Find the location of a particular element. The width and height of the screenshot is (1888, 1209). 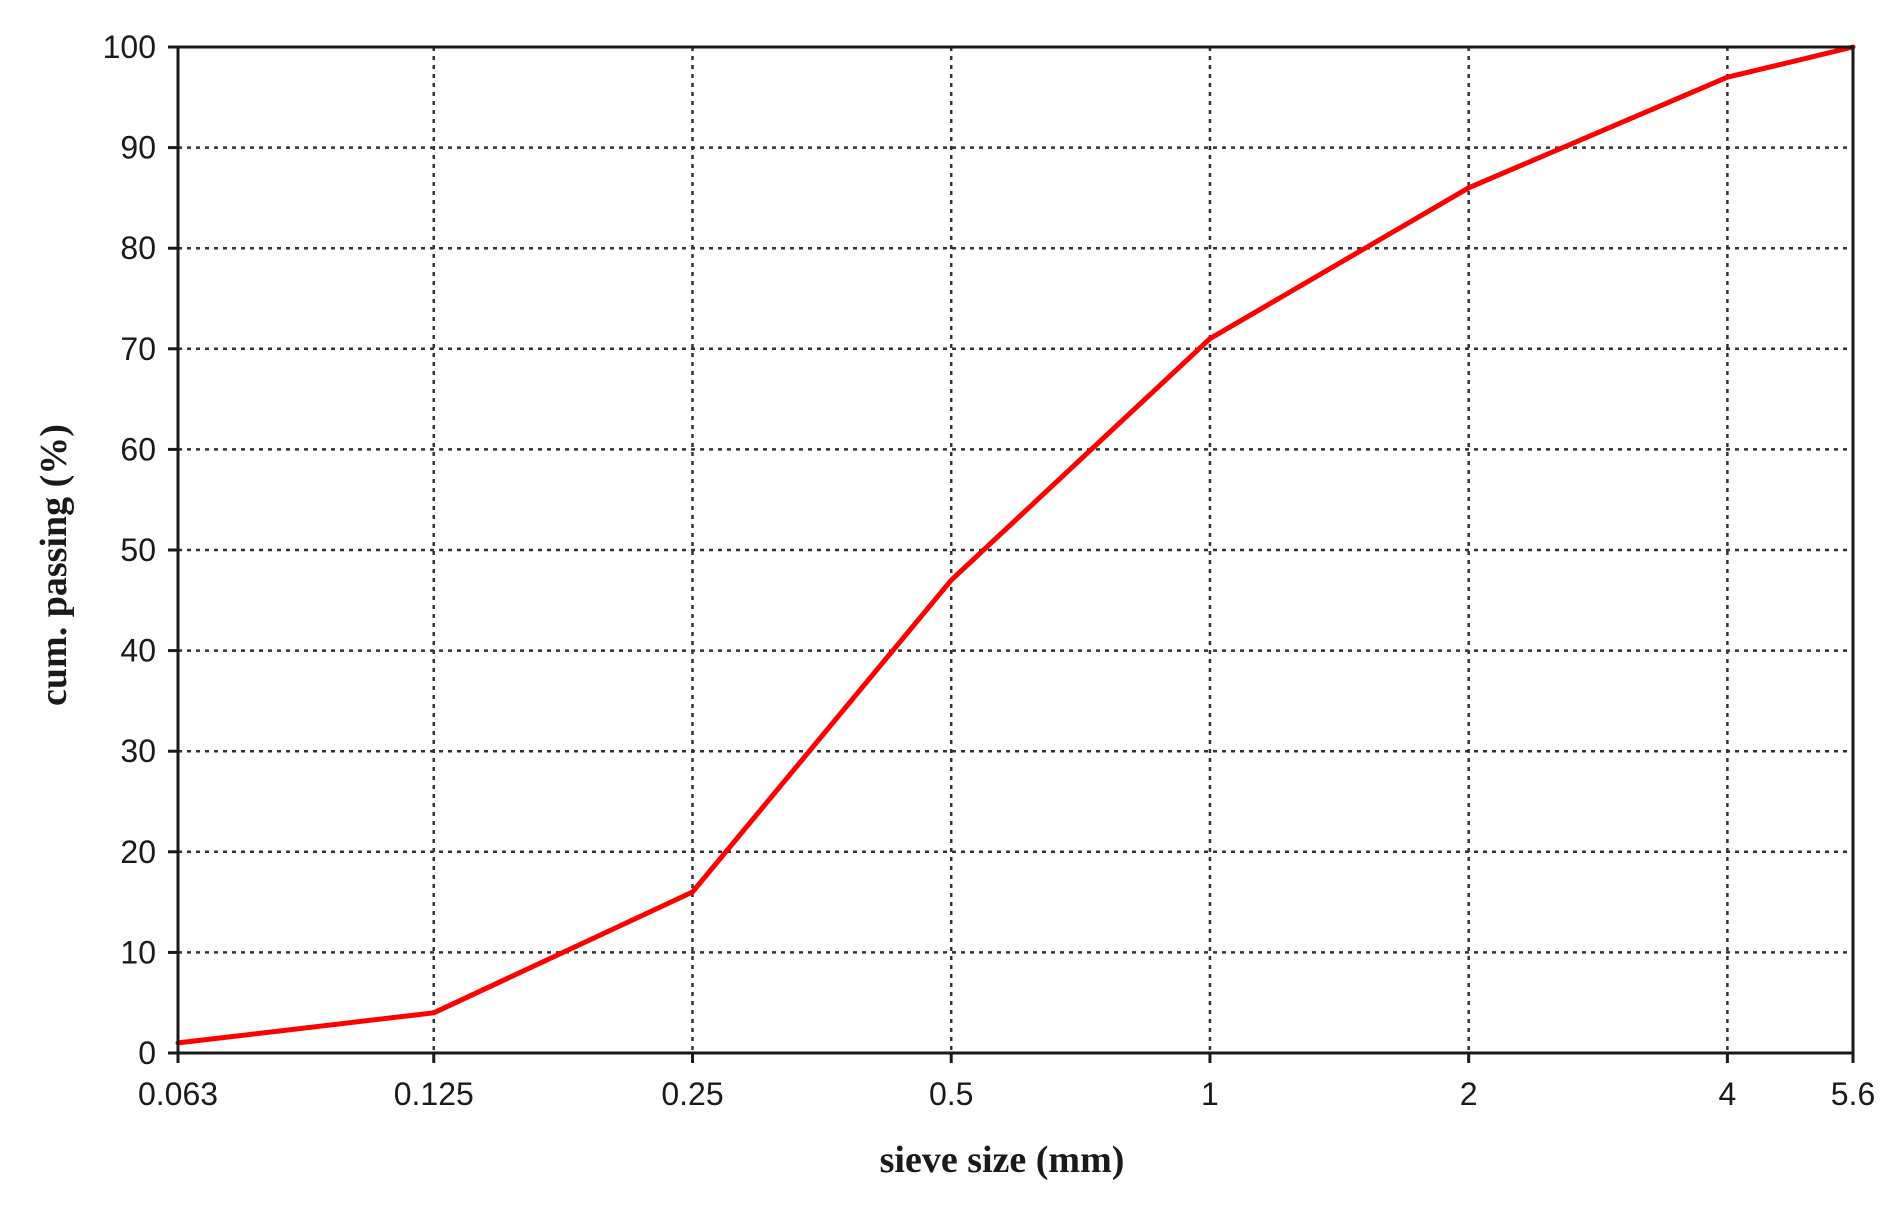

y-tick-label: 10 is located at coordinates (138, 952).